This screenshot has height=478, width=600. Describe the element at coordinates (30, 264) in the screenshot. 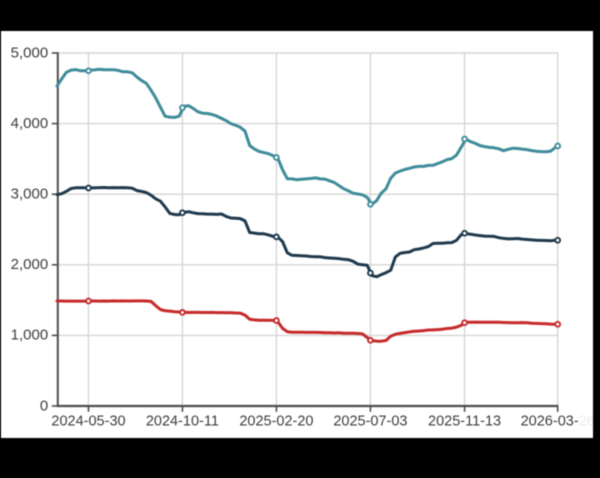

I see `svg-text: 2,000` at that location.